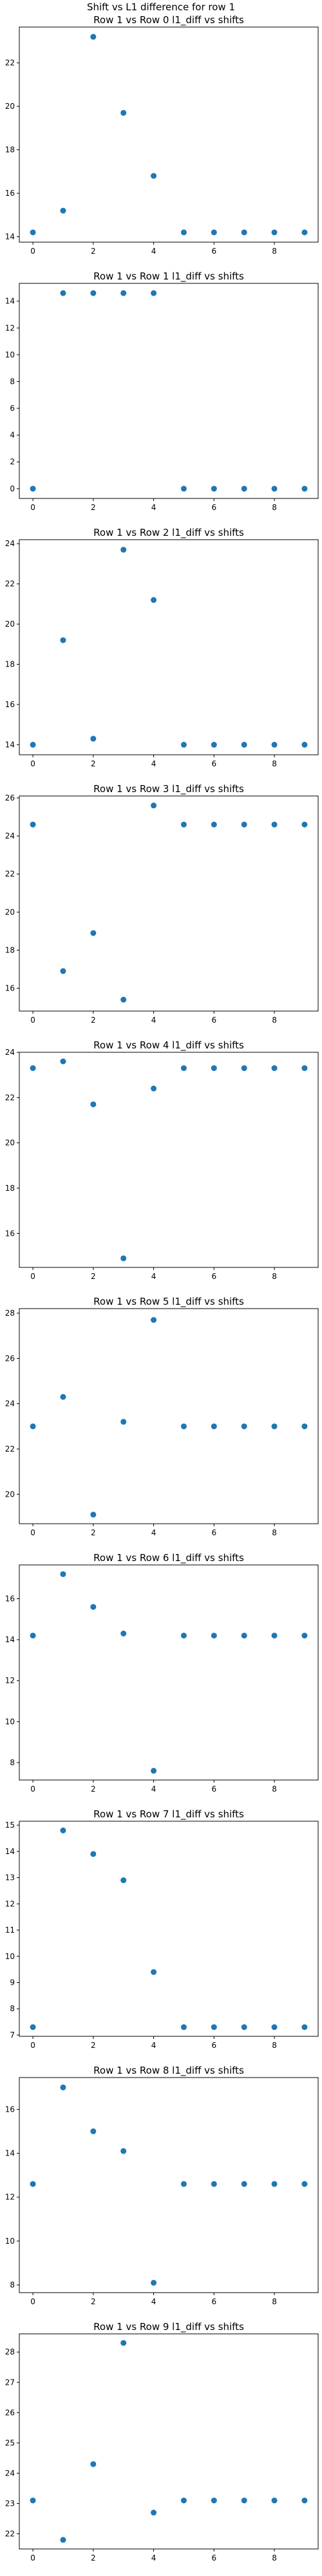 The image size is (322, 2576). I want to click on y-tick-label: 23, so click(10, 2503).